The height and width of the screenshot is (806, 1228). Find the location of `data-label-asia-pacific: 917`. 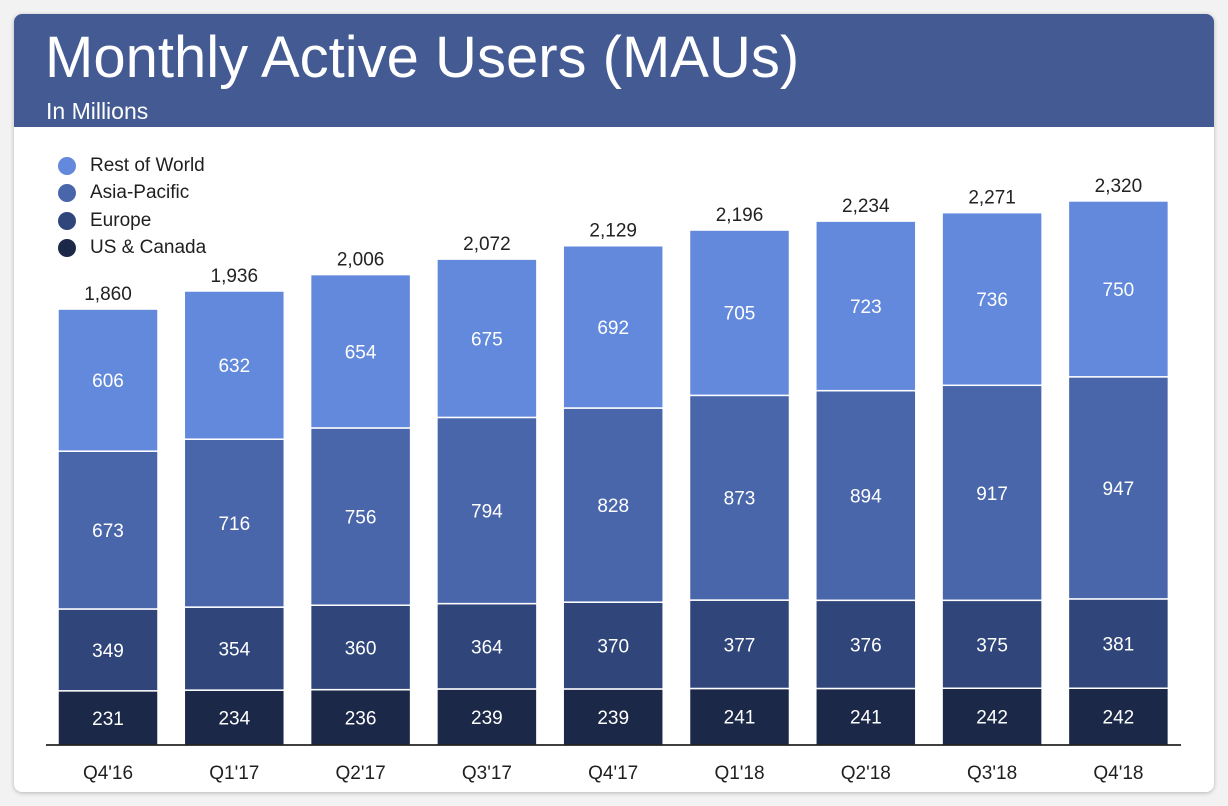

data-label-asia-pacific: 917 is located at coordinates (992, 494).